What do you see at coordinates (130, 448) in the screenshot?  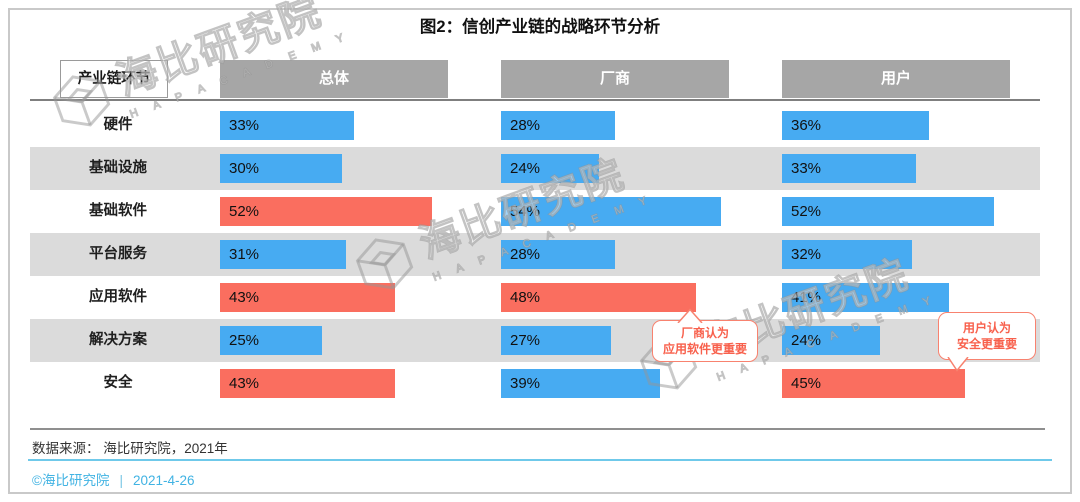 I see `source-note: 数据来源： 海比研究院，2021年` at bounding box center [130, 448].